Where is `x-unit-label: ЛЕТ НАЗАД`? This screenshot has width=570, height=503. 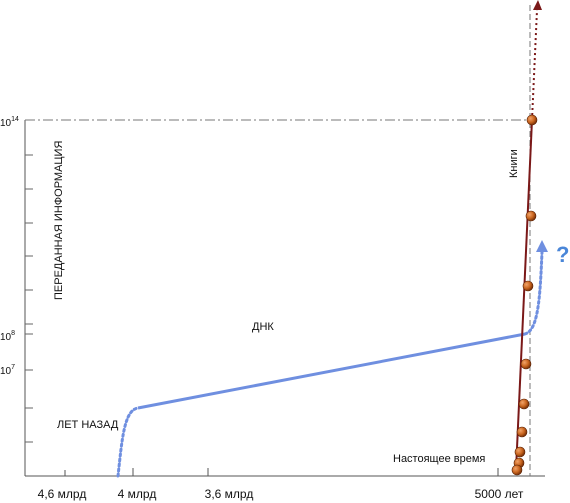
x-unit-label: ЛЕТ НАЗАД is located at coordinates (88, 425).